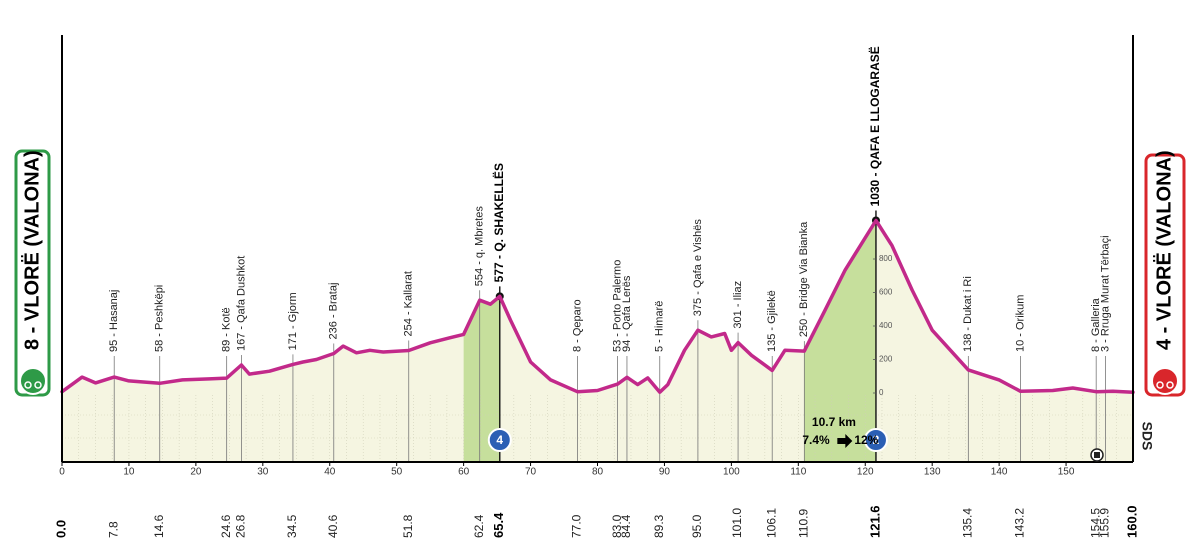 This screenshot has height=550, width=1200. What do you see at coordinates (866, 440) in the screenshot?
I see `climb-max-gradient: 12%` at bounding box center [866, 440].